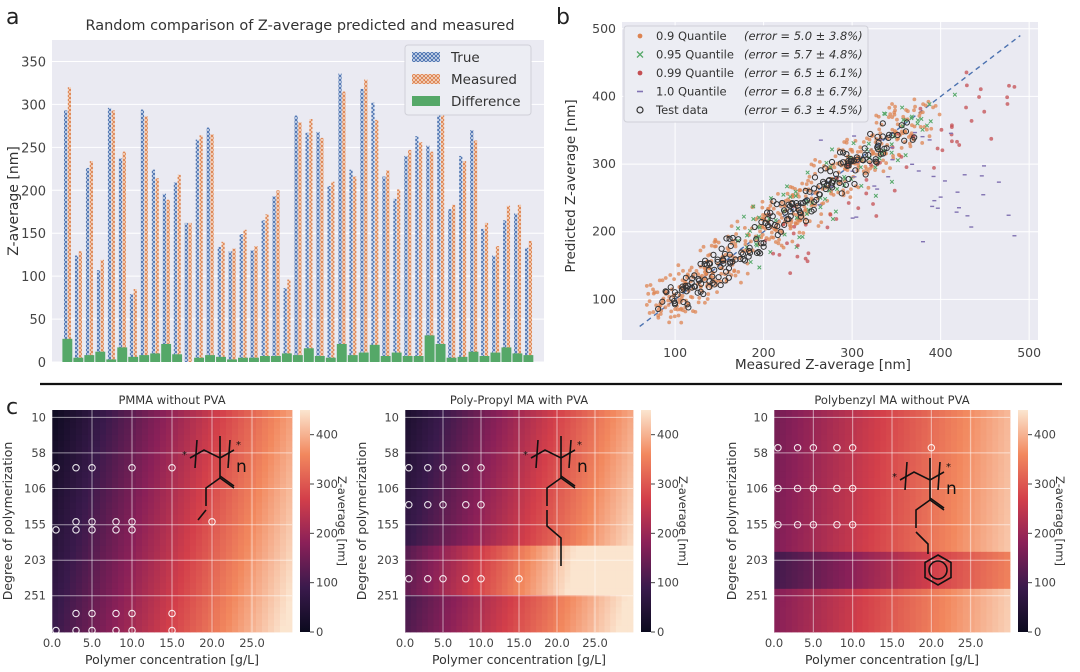 This screenshot has width=1080, height=672. Describe the element at coordinates (214, 478) in the screenshot. I see `molecule-structure: n**` at that location.